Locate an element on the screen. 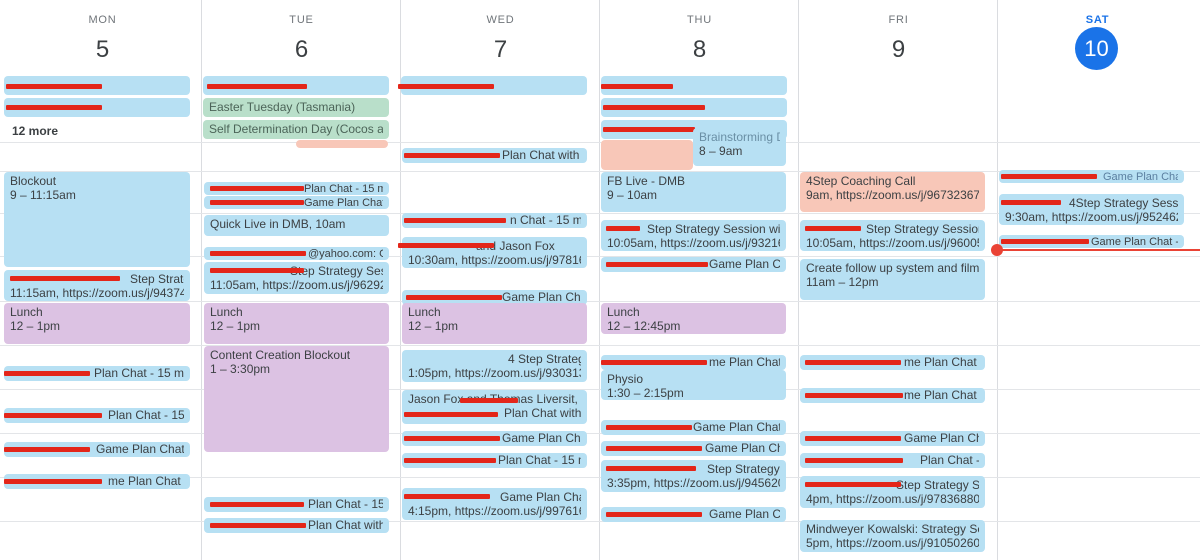 The image size is (1200, 560). allday-event: Self Determination Day (Cocos and is located at coordinates (296, 129).